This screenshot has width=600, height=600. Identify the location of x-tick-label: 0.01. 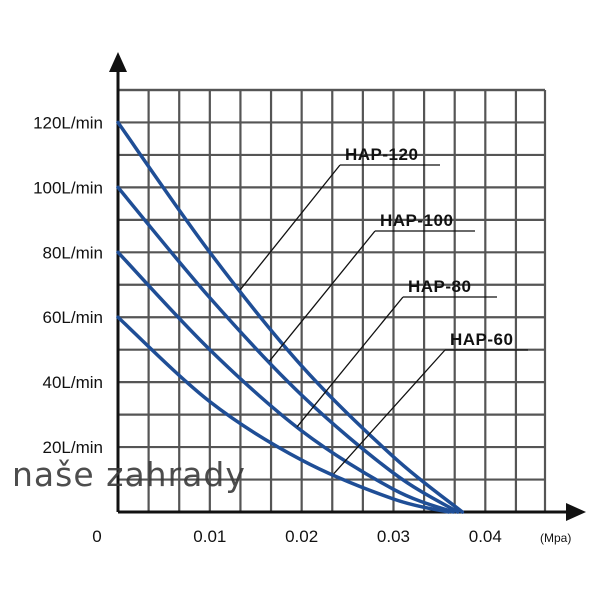
(209, 536).